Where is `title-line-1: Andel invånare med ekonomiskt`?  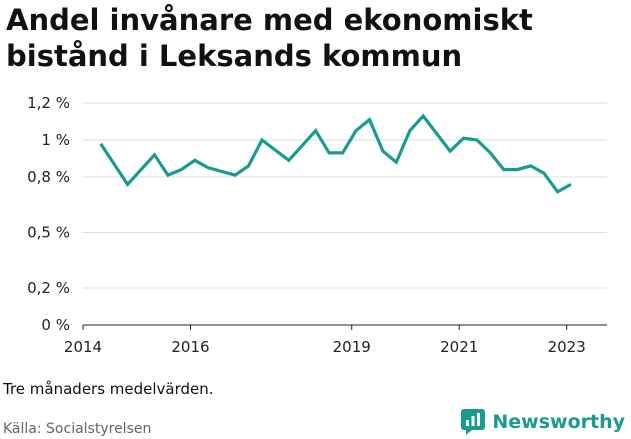 title-line-1: Andel invånare med ekonomiskt is located at coordinates (269, 20).